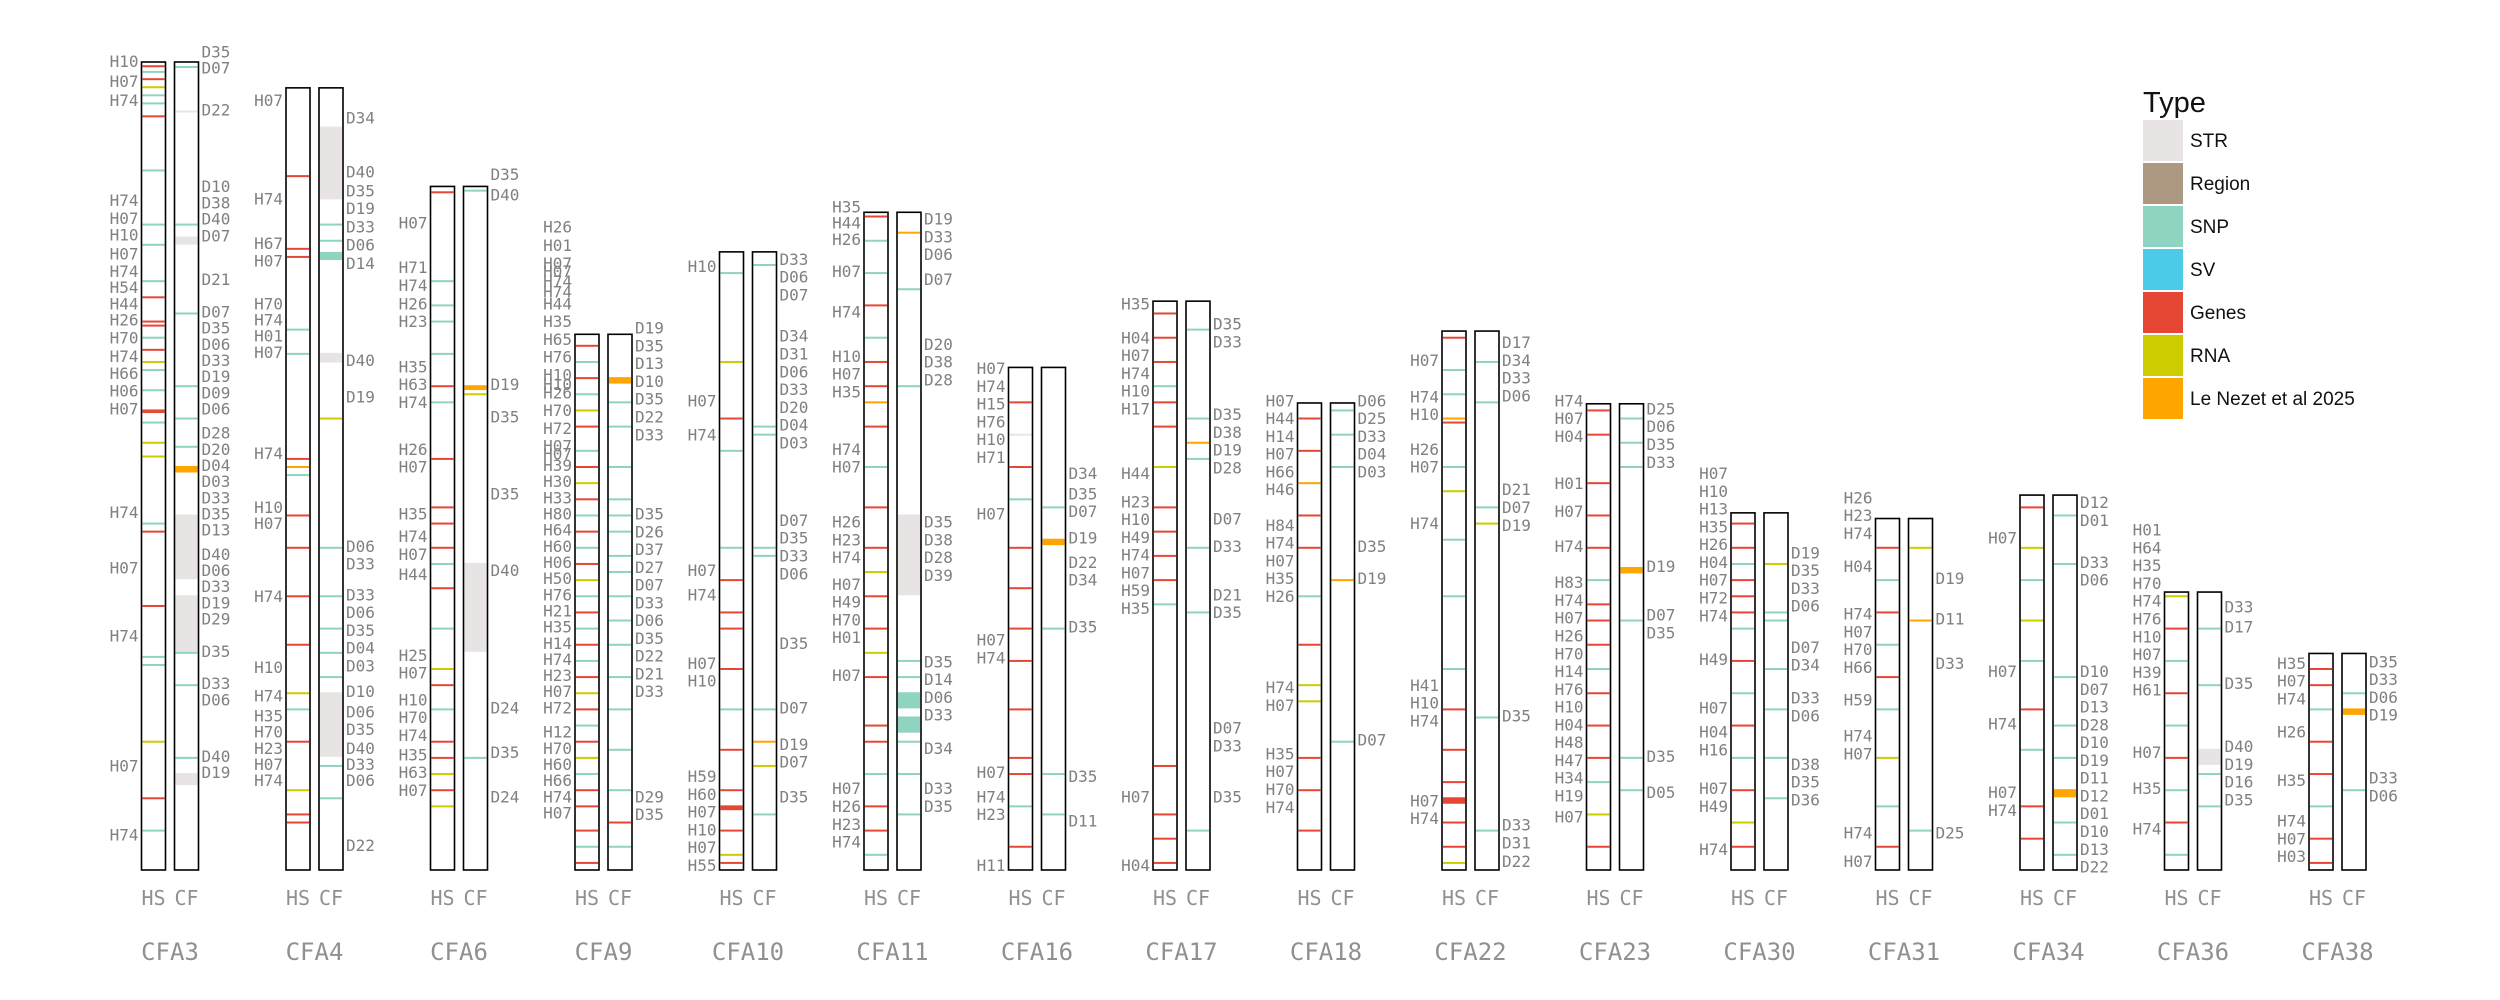 This screenshot has height=1000, width=2500. Describe the element at coordinates (360, 845) in the screenshot. I see `cf-segment-label: D22` at that location.